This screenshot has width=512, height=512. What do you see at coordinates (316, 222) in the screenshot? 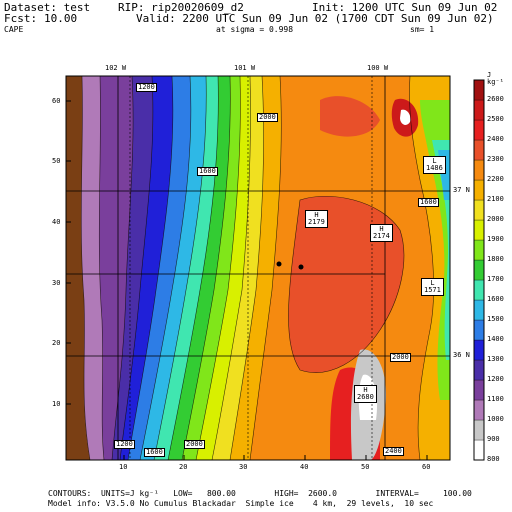
I see `high-value: 2179` at bounding box center [316, 222].